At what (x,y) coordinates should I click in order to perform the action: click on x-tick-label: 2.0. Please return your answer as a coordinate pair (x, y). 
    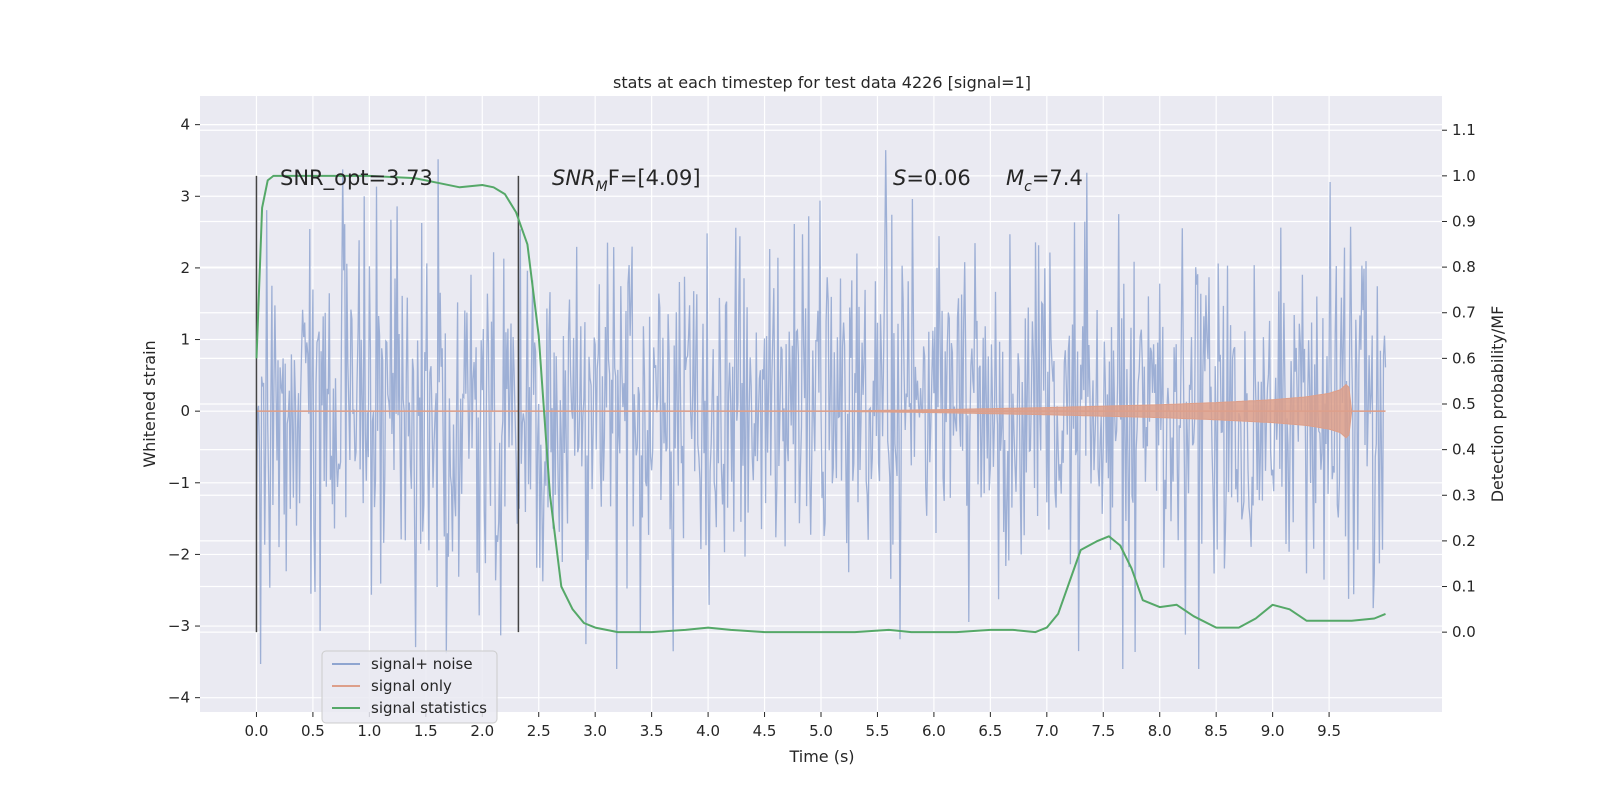
    Looking at the image, I should click on (482, 731).